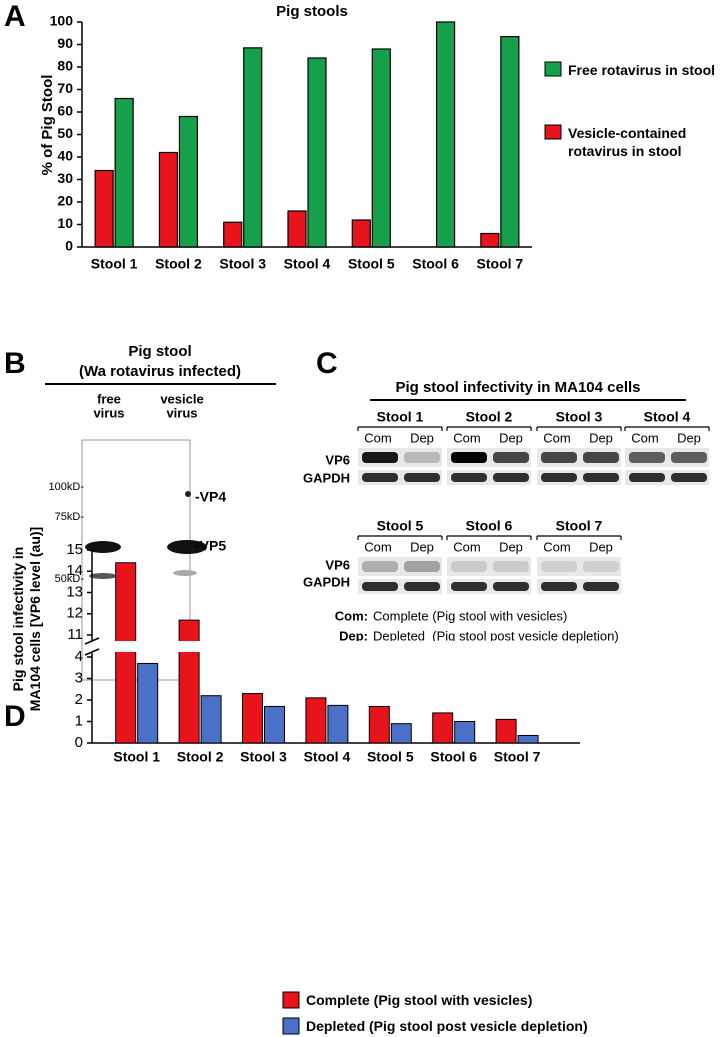  I want to click on y-tick-label: 40, so click(65, 156).